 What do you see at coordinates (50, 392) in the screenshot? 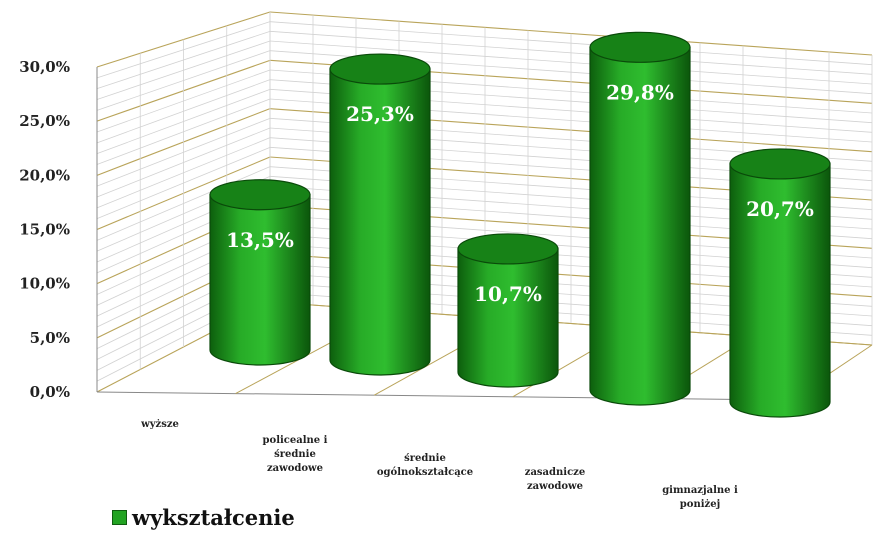
I see `y-tick-label: 0,0%` at bounding box center [50, 392].